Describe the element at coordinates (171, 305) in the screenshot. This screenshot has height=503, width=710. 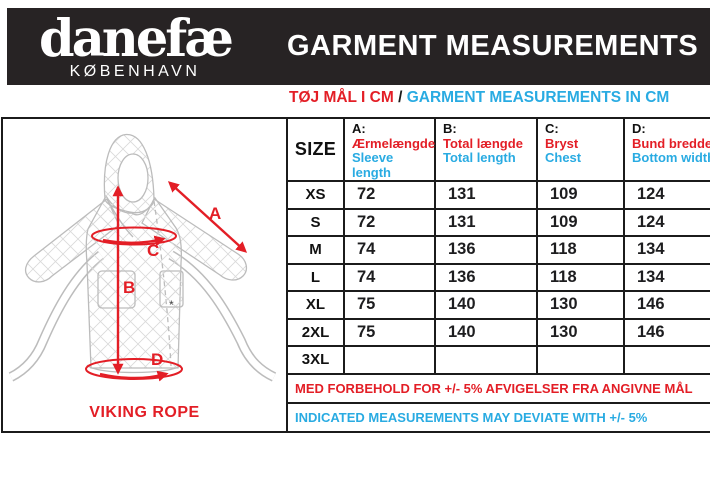
I see `asterisk-mark: *` at that location.